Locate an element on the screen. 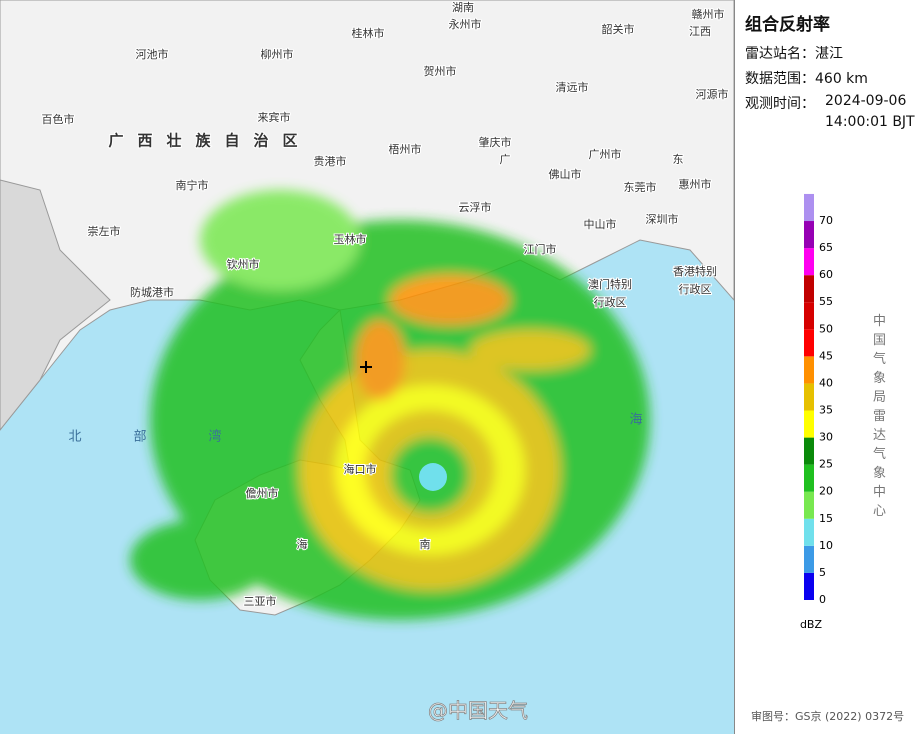  legend-label: 40 is located at coordinates (826, 382).